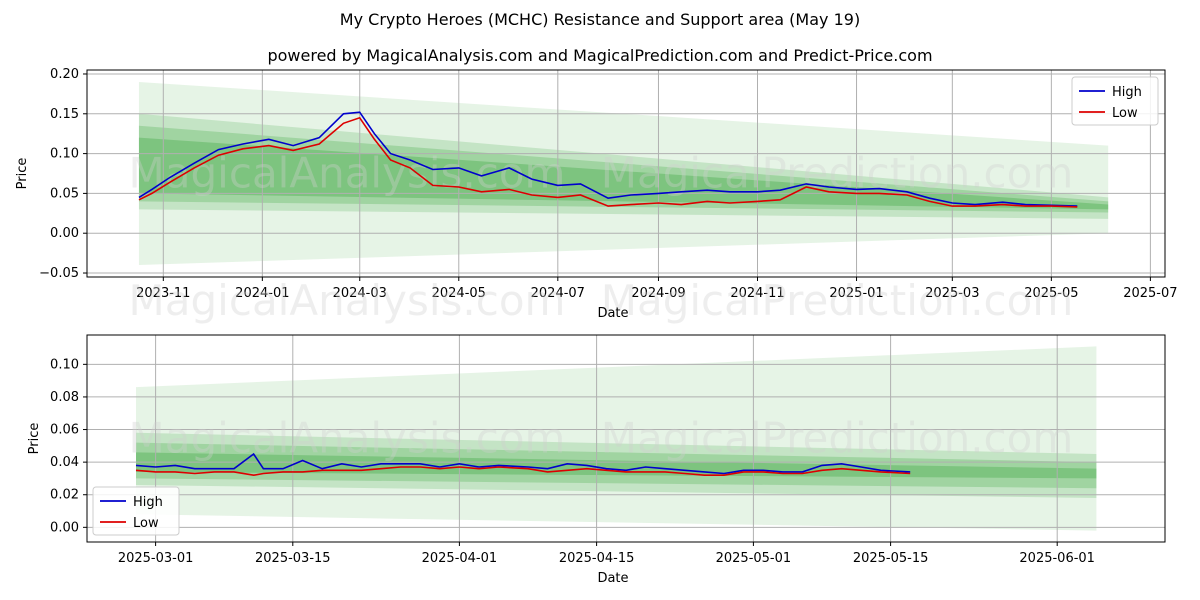 The height and width of the screenshot is (600, 1200). I want to click on watermark-left-lower: MagicalAnalysis.com, so click(347, 300).